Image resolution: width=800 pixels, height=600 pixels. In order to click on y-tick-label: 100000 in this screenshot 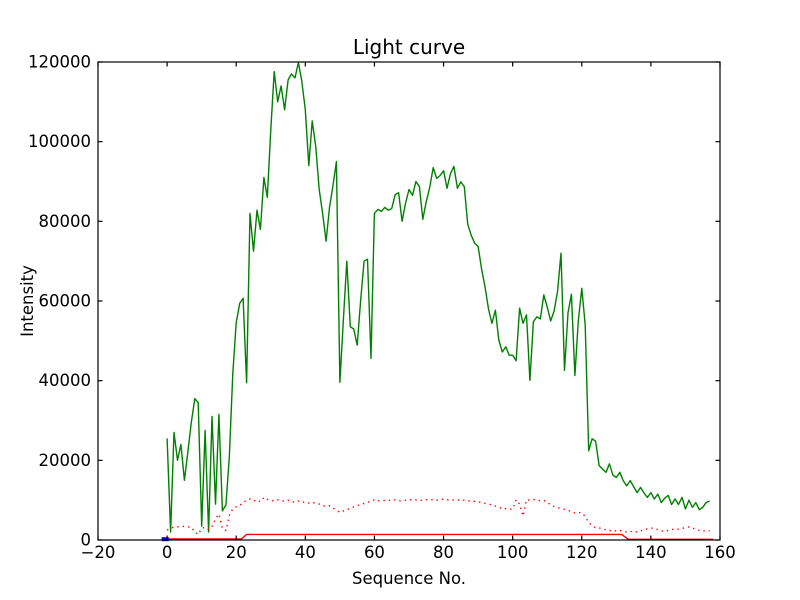, I will do `click(59, 141)`.